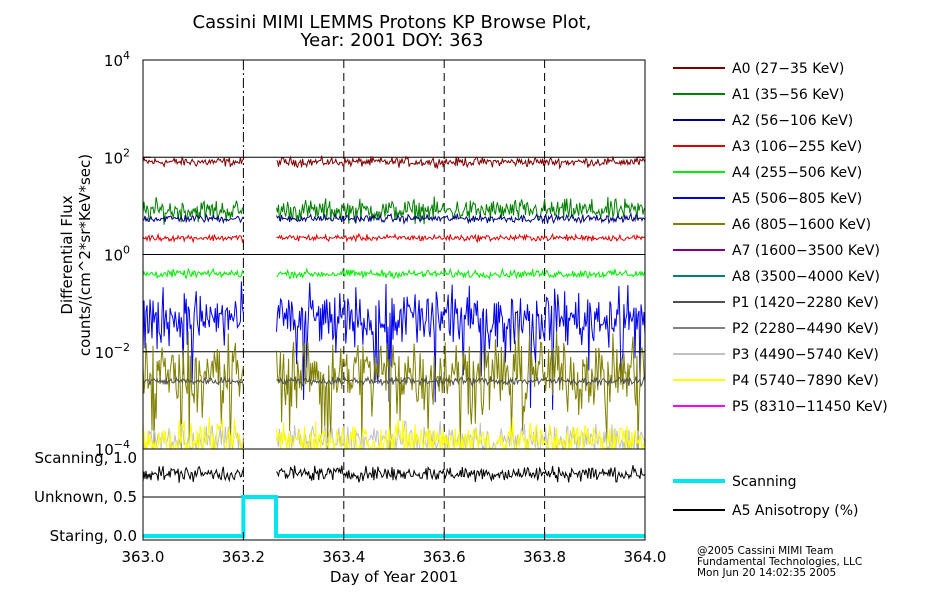  Describe the element at coordinates (788, 69) in the screenshot. I see `legend-label: A0 (27−35 KeV)` at that location.